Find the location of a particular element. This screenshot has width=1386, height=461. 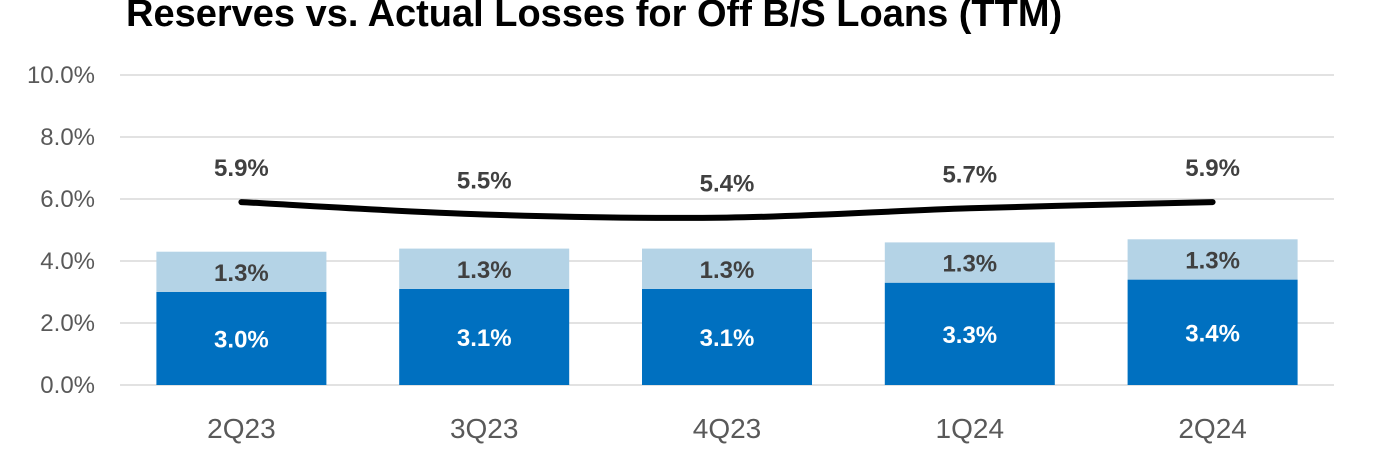

x-tick-label: 2Q23 is located at coordinates (241, 428).